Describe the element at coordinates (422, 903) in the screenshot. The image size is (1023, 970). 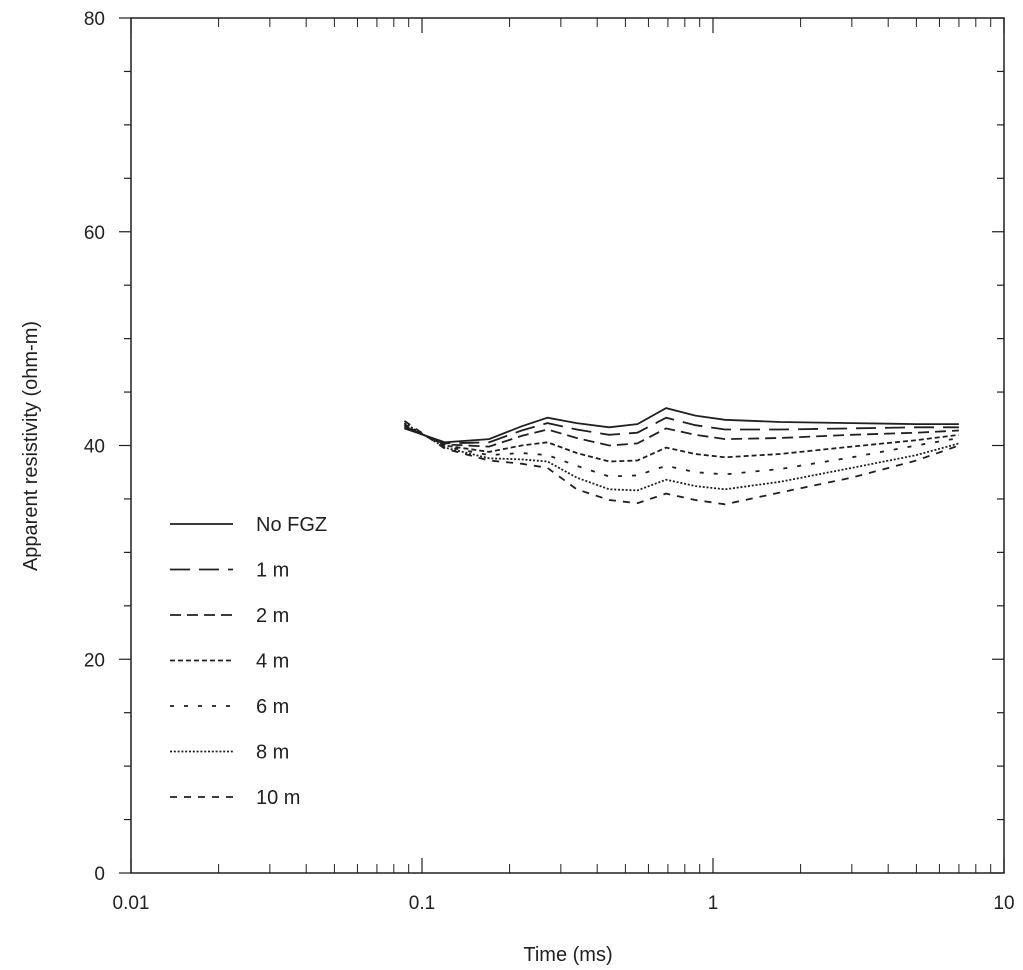
I see `x-tick-label: 0.1` at that location.